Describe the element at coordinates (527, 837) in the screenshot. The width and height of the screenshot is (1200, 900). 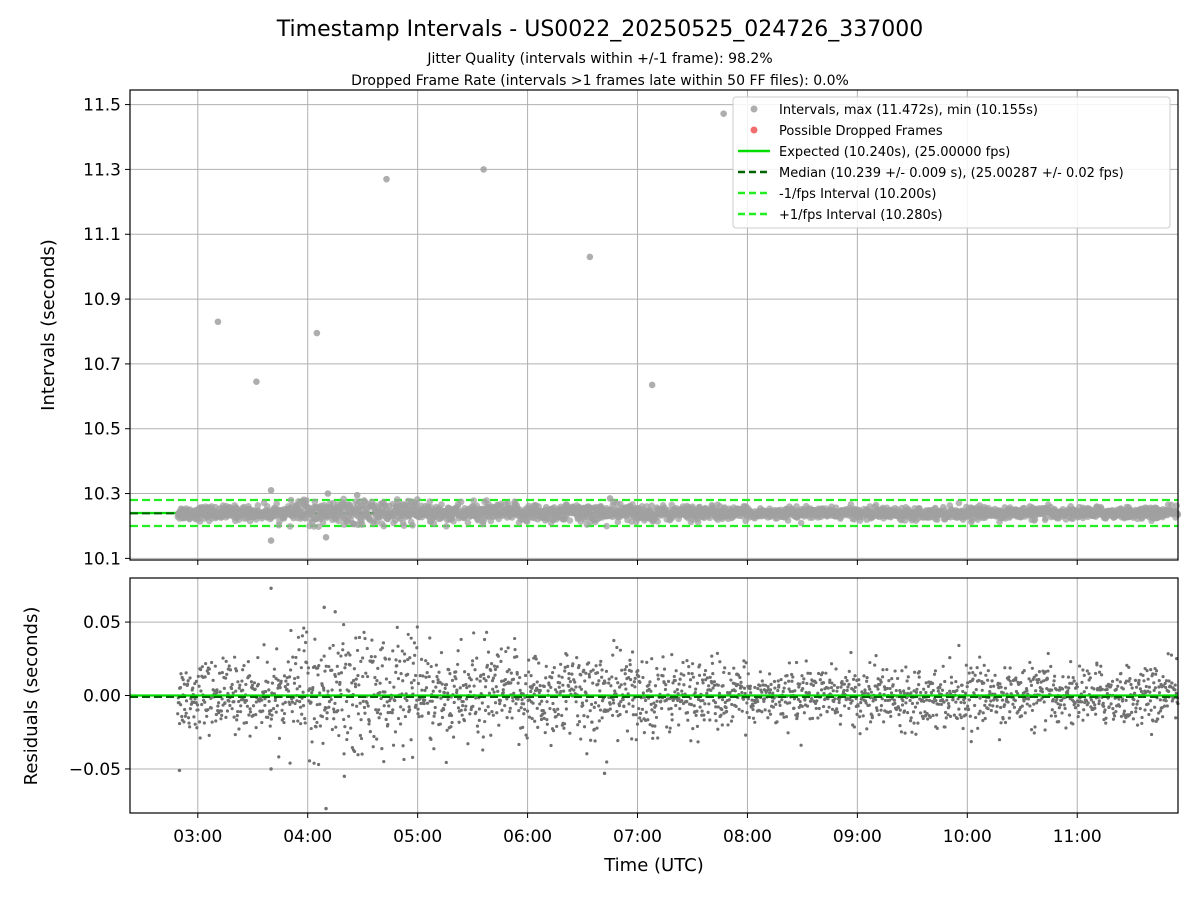
I see `x-tick-label: 06:00` at that location.